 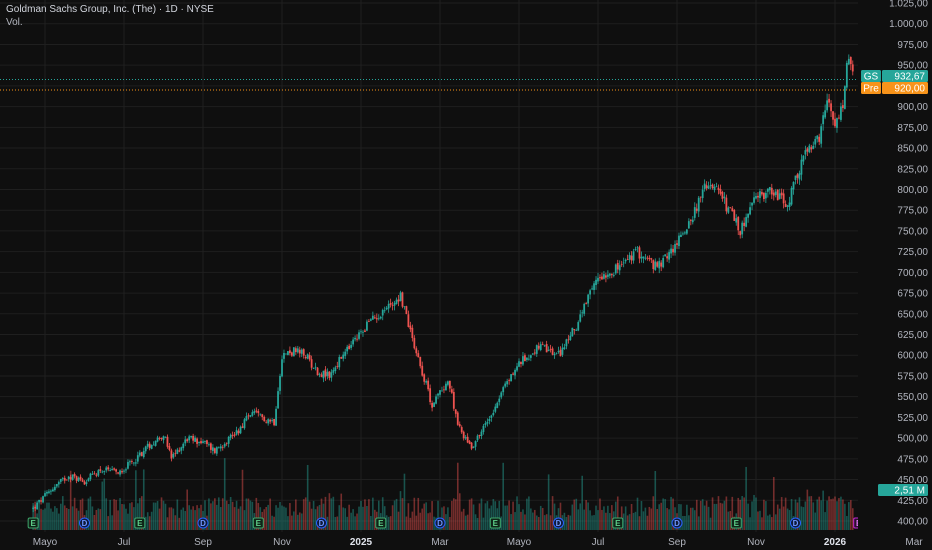 I want to click on svg-text: 932,67, so click(x=909, y=77).